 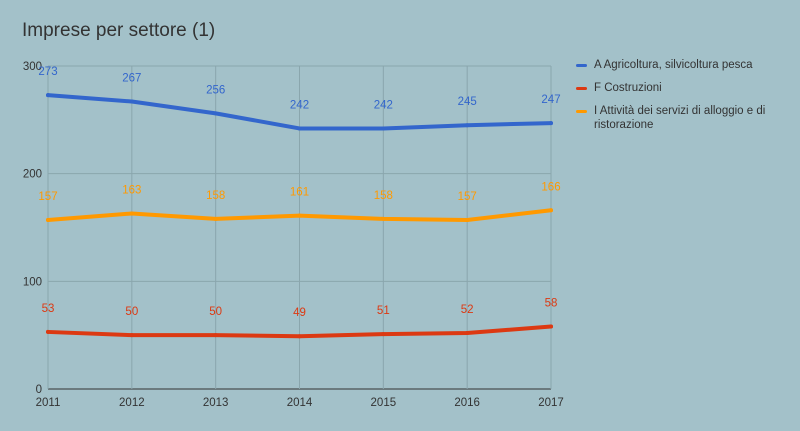 I want to click on data-label: 163, so click(x=131, y=191).